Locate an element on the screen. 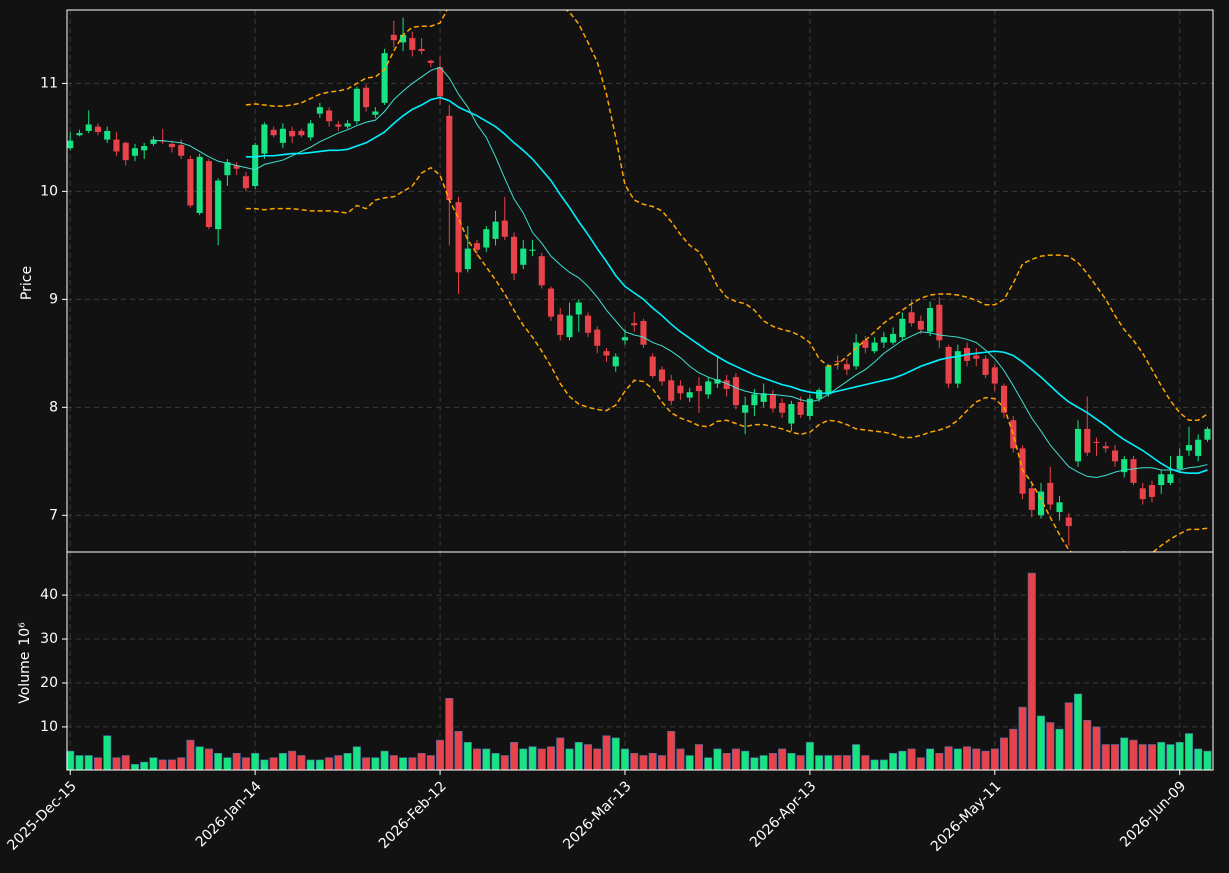 This screenshot has height=873, width=1229. y-tick-label: 20 is located at coordinates (49, 683).